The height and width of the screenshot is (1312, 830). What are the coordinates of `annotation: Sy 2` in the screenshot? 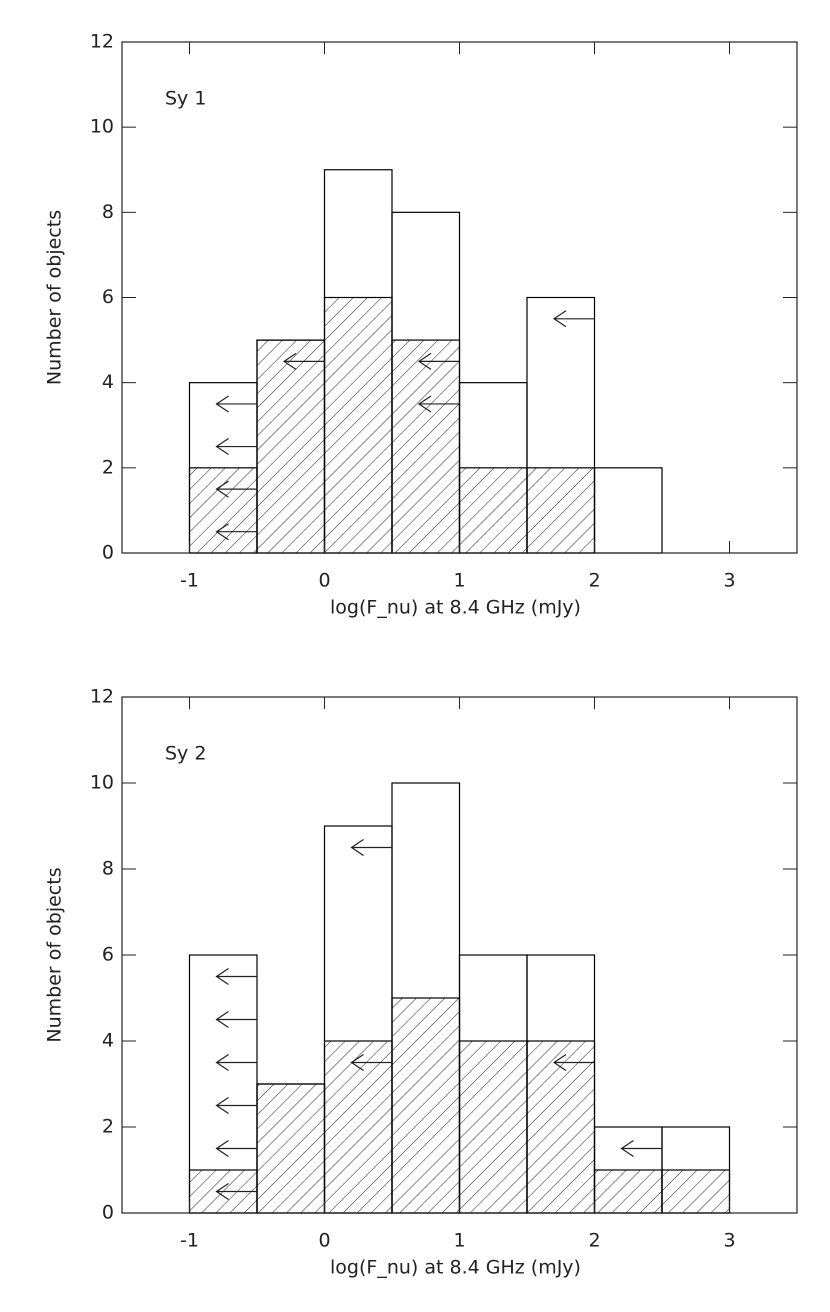 It's located at (185, 754).